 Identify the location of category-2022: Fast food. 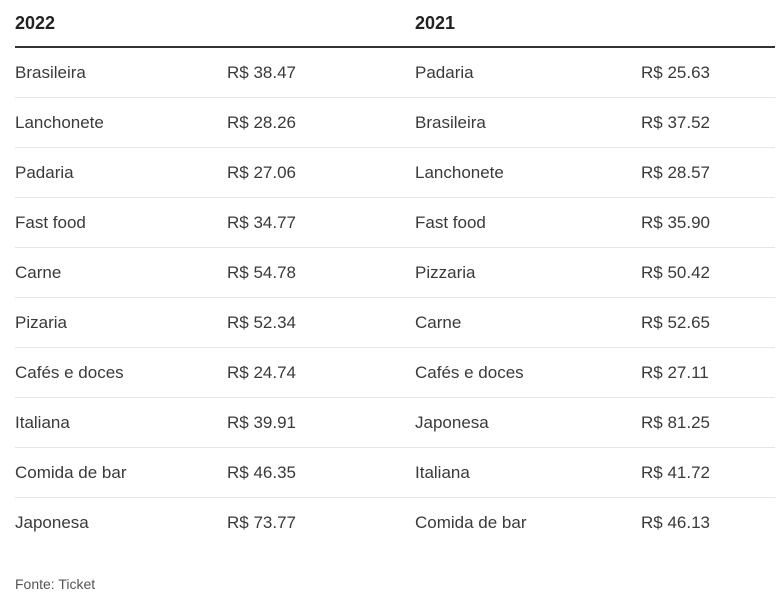
(121, 222).